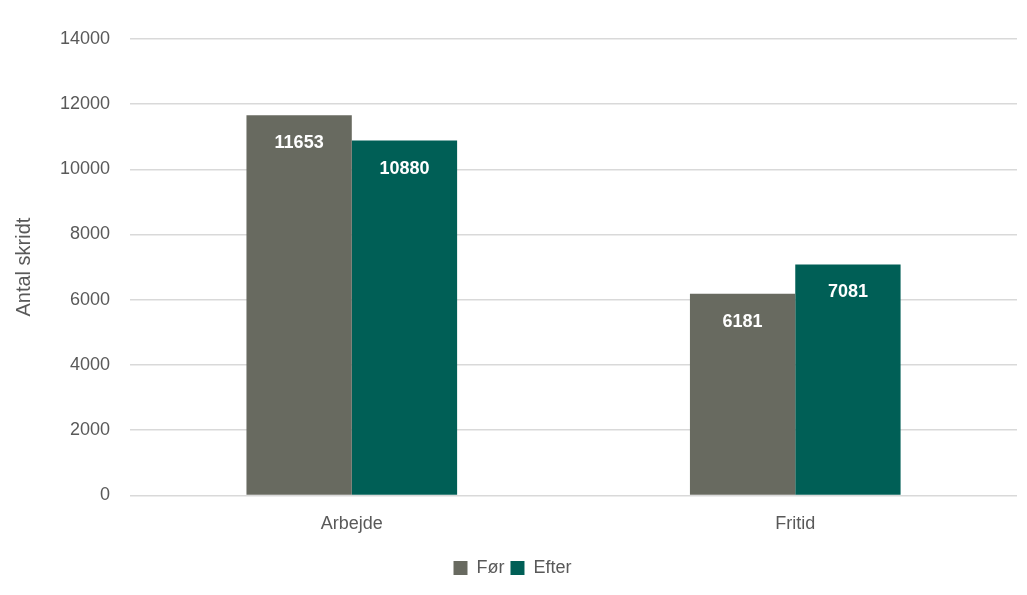  Describe the element at coordinates (795, 523) in the screenshot. I see `x-tick-label: Fritid` at that location.